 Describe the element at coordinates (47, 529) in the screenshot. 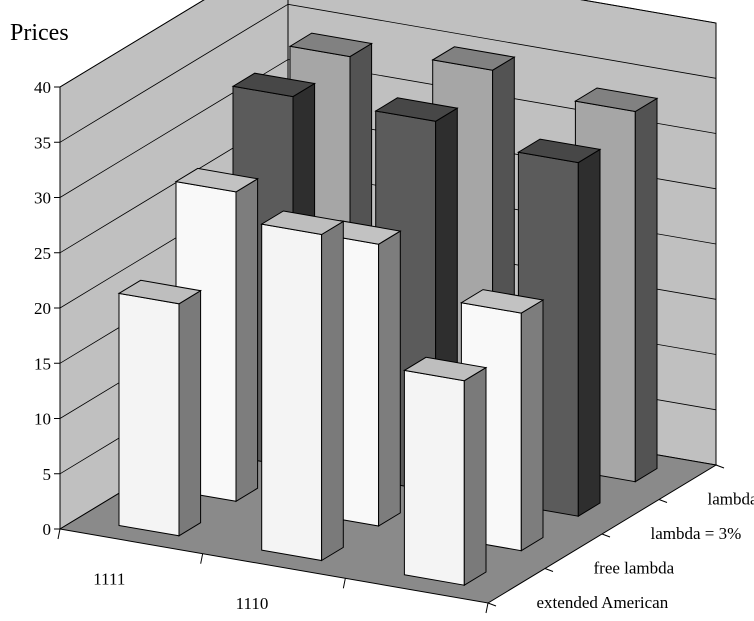

I see `y-tick-label: 0` at that location.